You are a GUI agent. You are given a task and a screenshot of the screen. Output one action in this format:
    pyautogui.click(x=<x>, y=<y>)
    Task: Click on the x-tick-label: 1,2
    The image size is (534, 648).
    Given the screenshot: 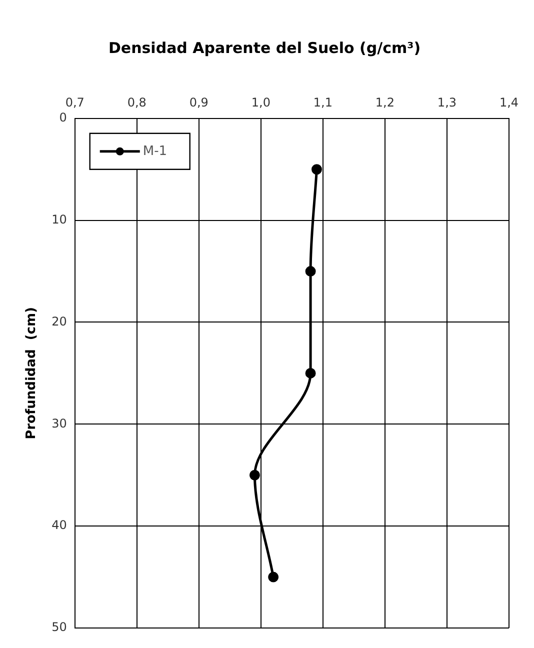 What is the action you would take?
    pyautogui.click(x=385, y=102)
    